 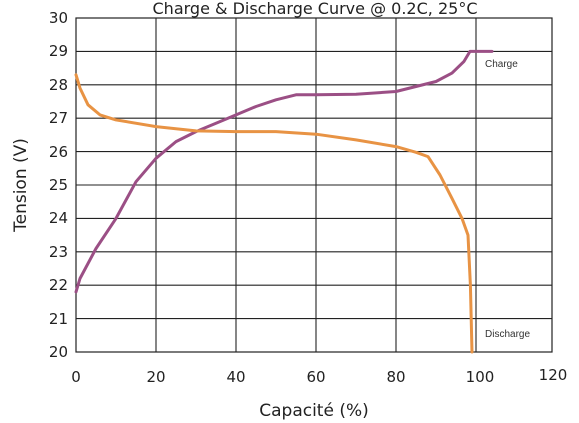 What do you see at coordinates (58, 152) in the screenshot?
I see `y-tick-label: 26` at bounding box center [58, 152].